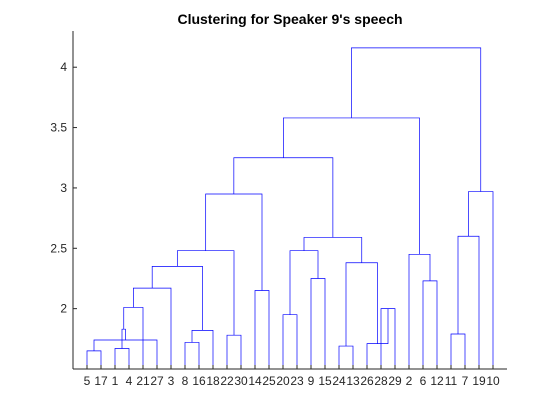 The image size is (560, 413). Describe the element at coordinates (241, 381) in the screenshot. I see `x-tick-label: 30` at that location.